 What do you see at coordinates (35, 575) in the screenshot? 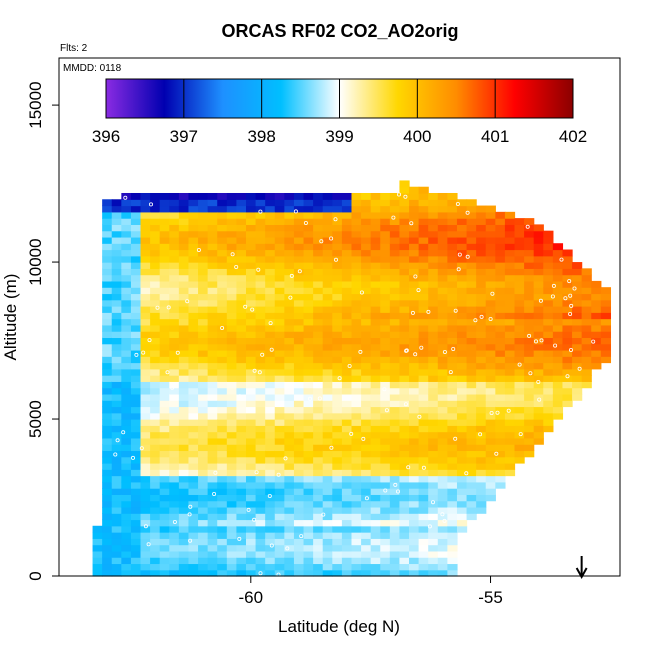
I see `y-tick-label: 0` at bounding box center [35, 575].